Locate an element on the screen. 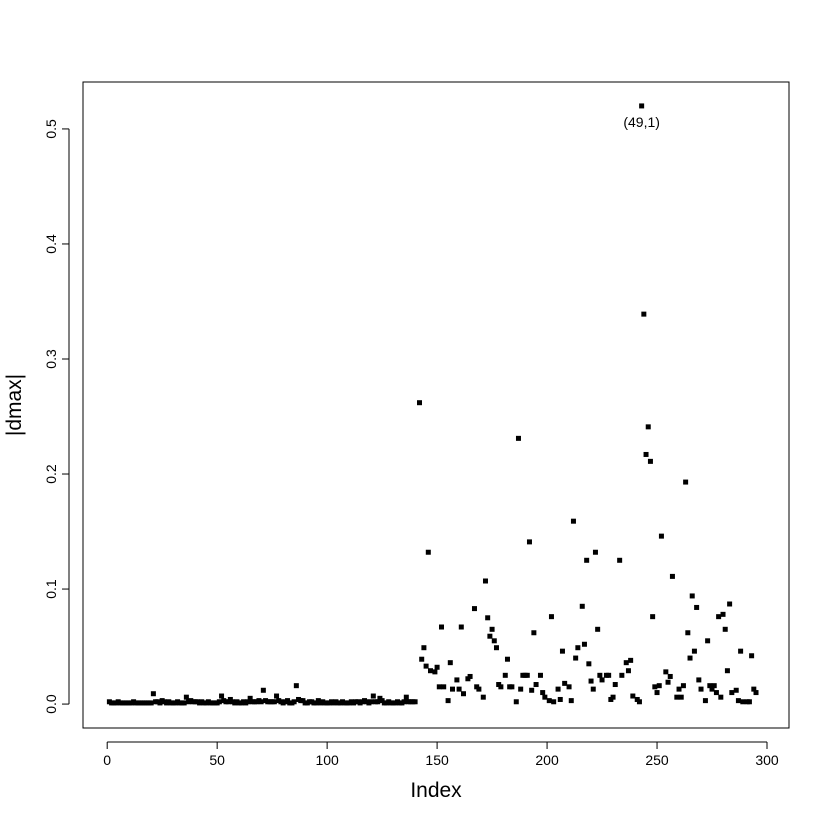 The image size is (830, 830). x-tick-label: 0 is located at coordinates (107, 760).